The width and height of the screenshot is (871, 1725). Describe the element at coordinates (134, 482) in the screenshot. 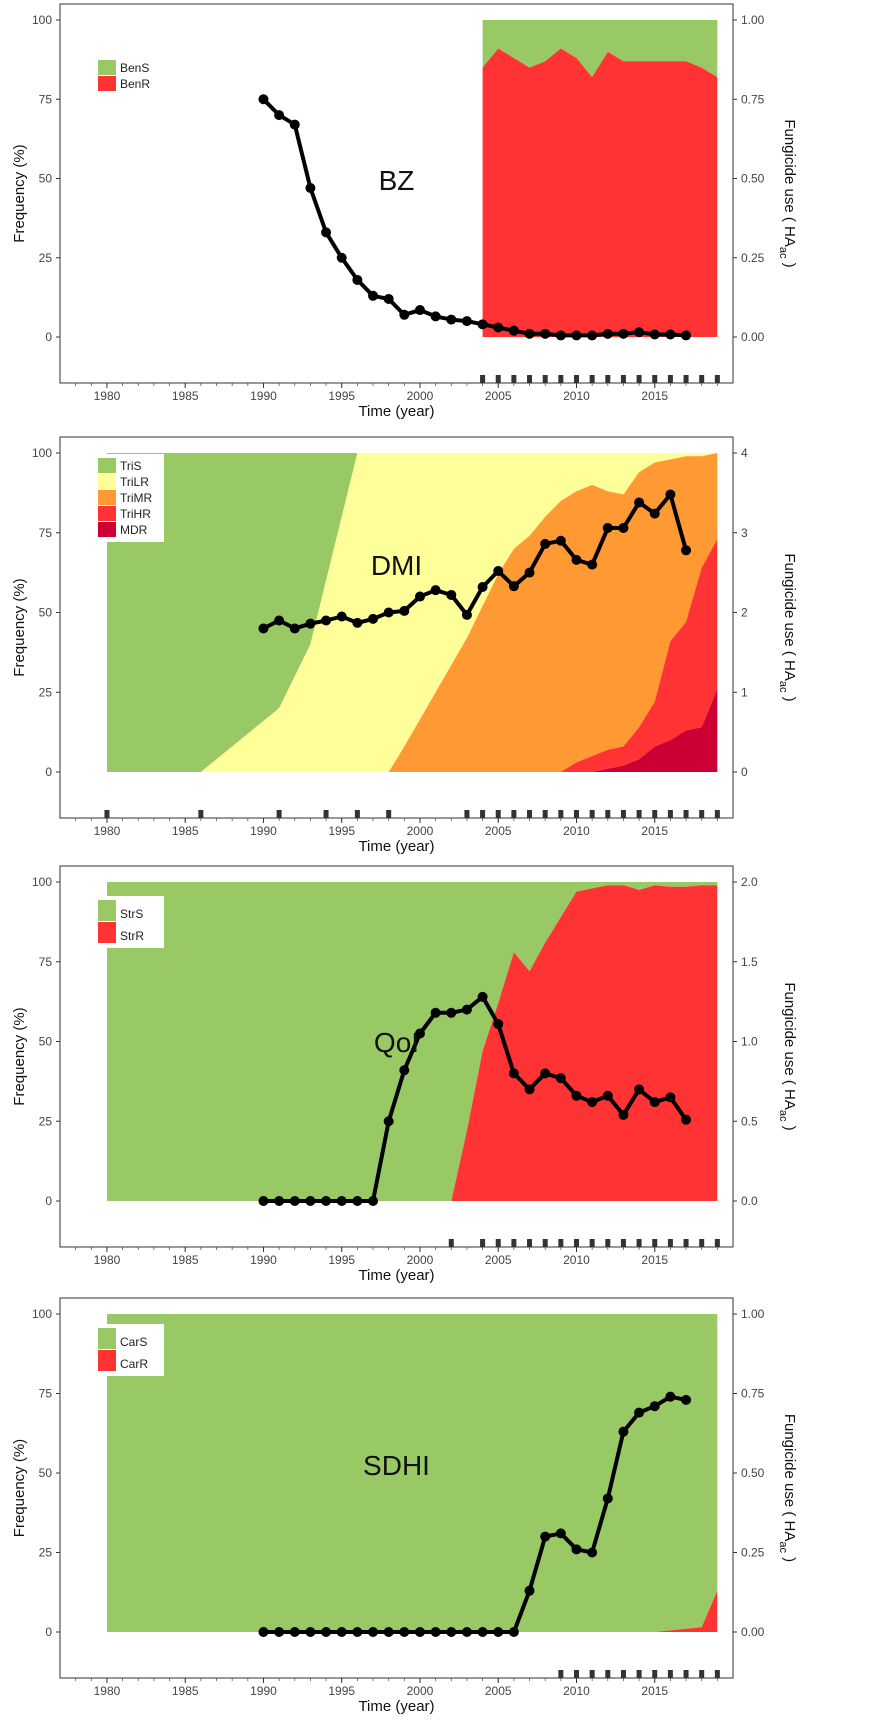

I see `dmi-legend-label-trilr: TriLR` at that location.